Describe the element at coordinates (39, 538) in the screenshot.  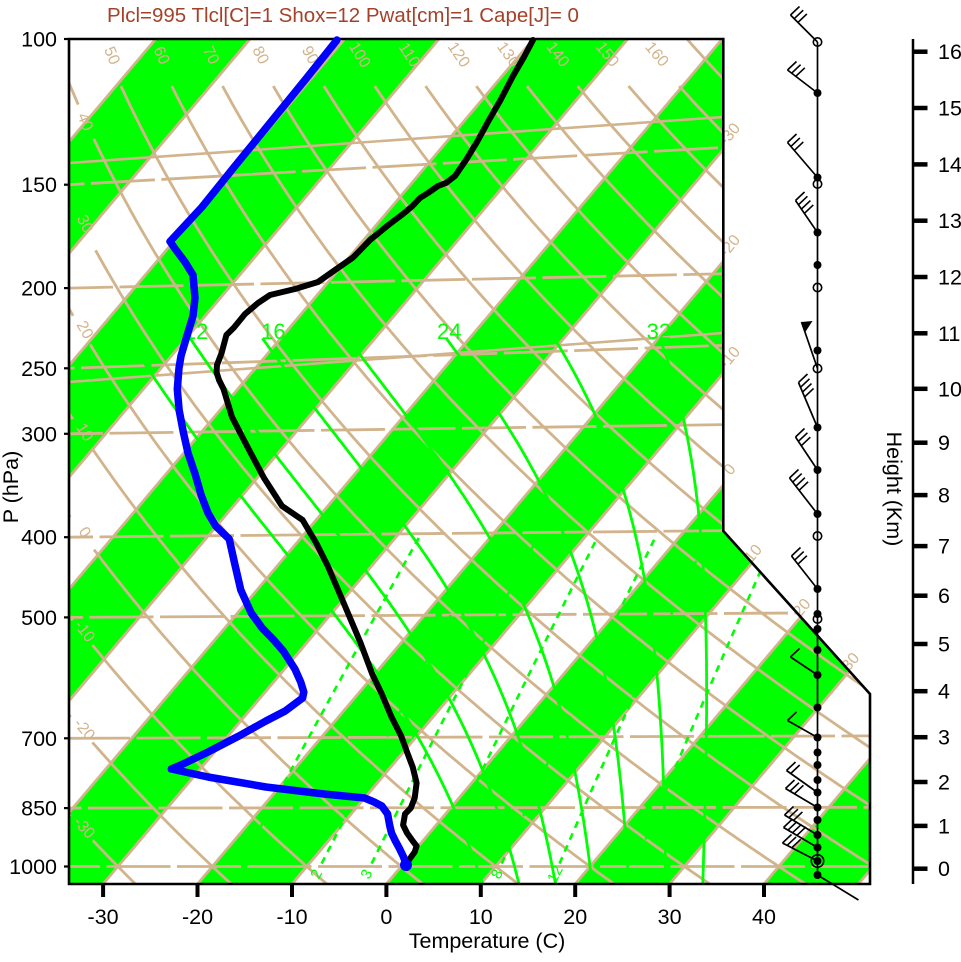
I see `svg-text: 400` at that location.